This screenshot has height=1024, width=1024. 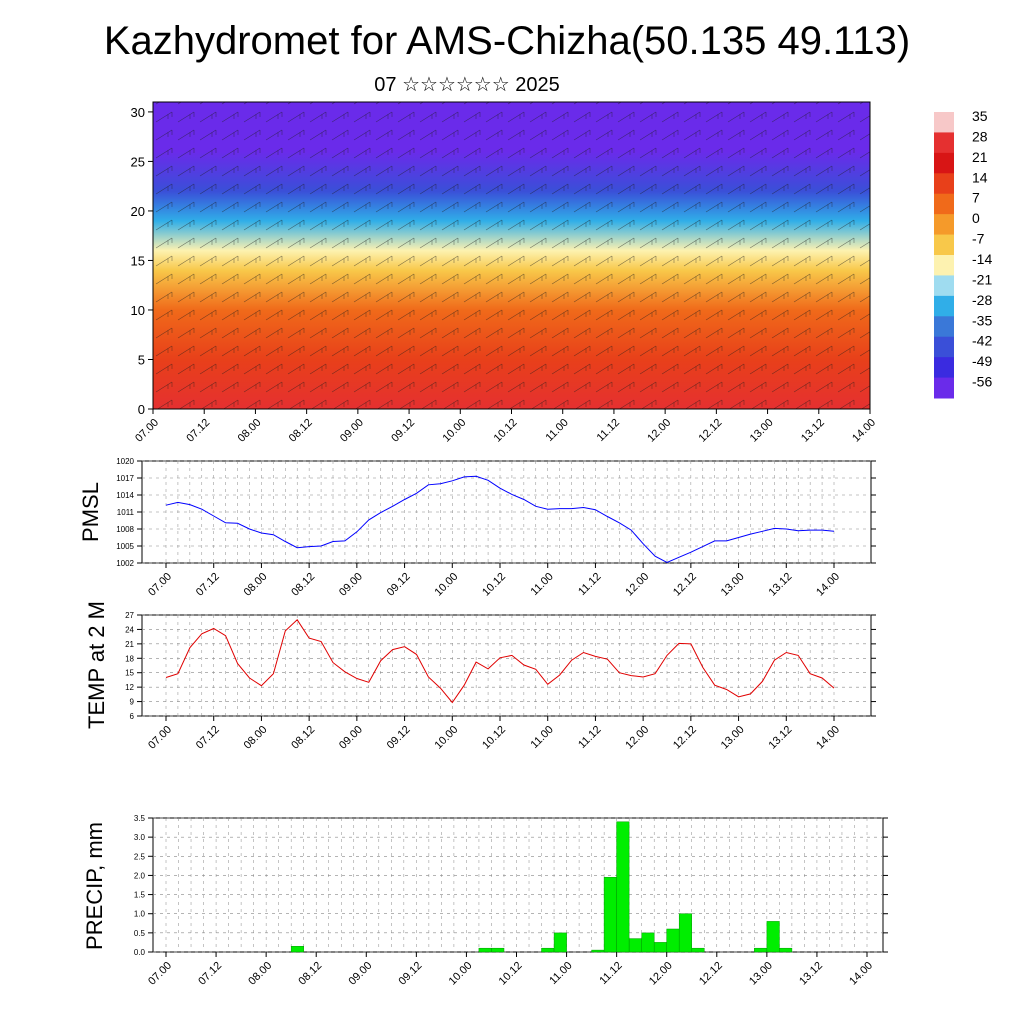 I want to click on temp-x-tick-label: 08.00, so click(x=256, y=738).